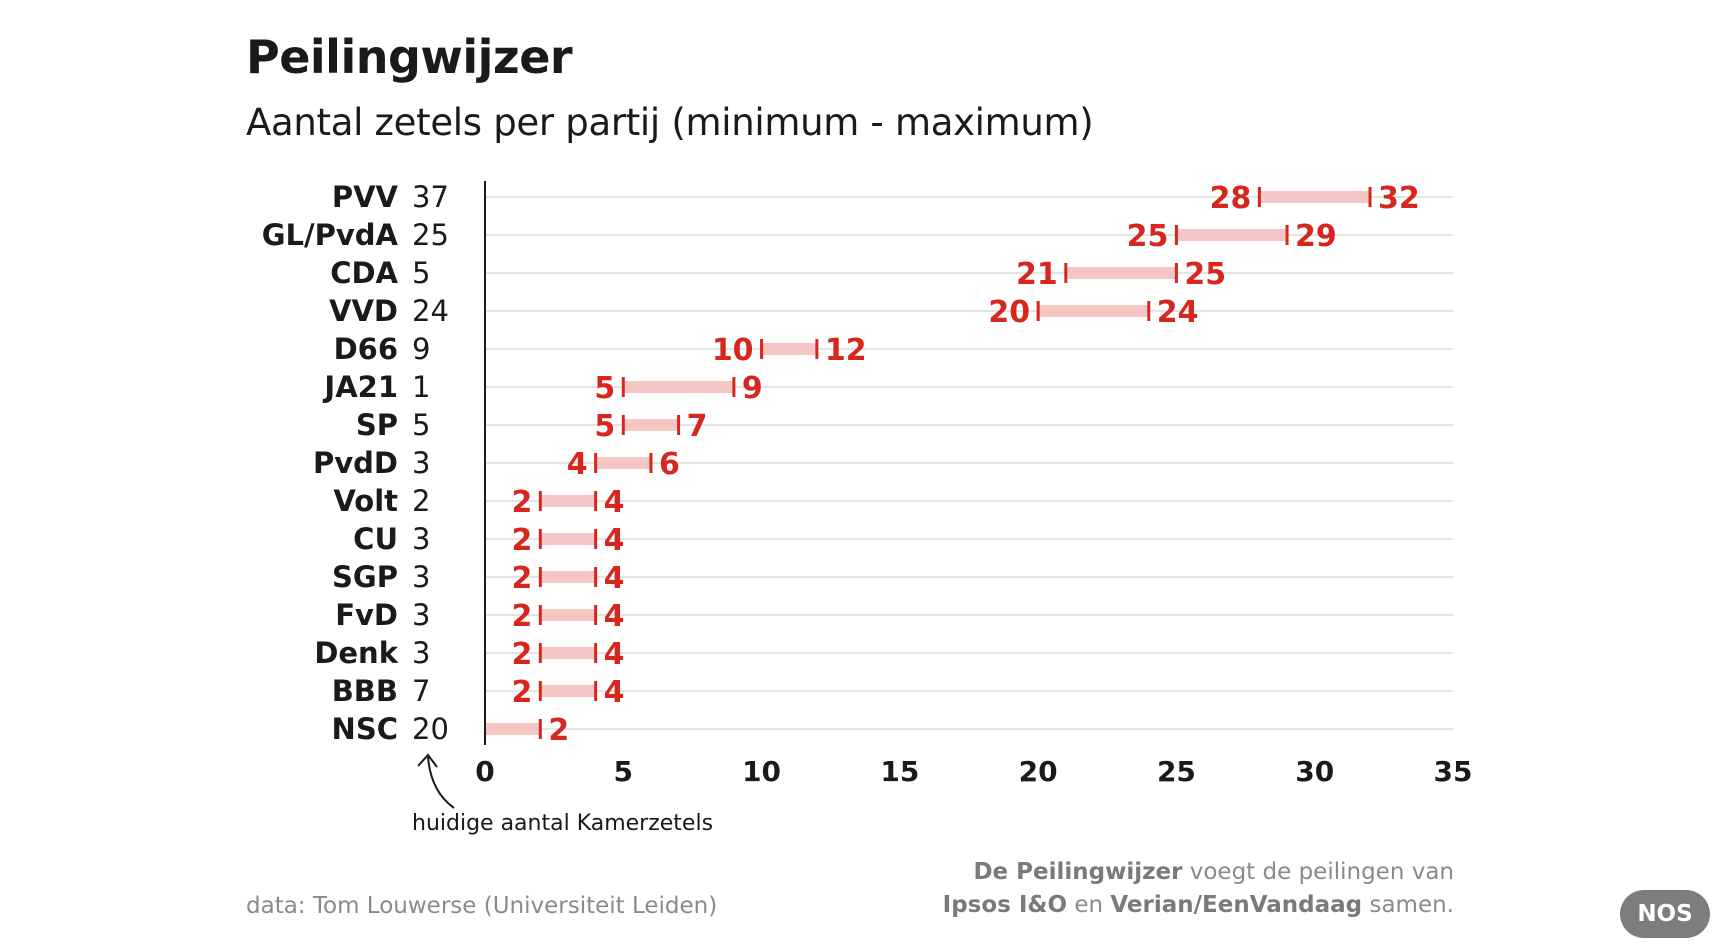 This screenshot has height=952, width=1718. What do you see at coordinates (846, 350) in the screenshot?
I see `max-label-d66: 12` at bounding box center [846, 350].